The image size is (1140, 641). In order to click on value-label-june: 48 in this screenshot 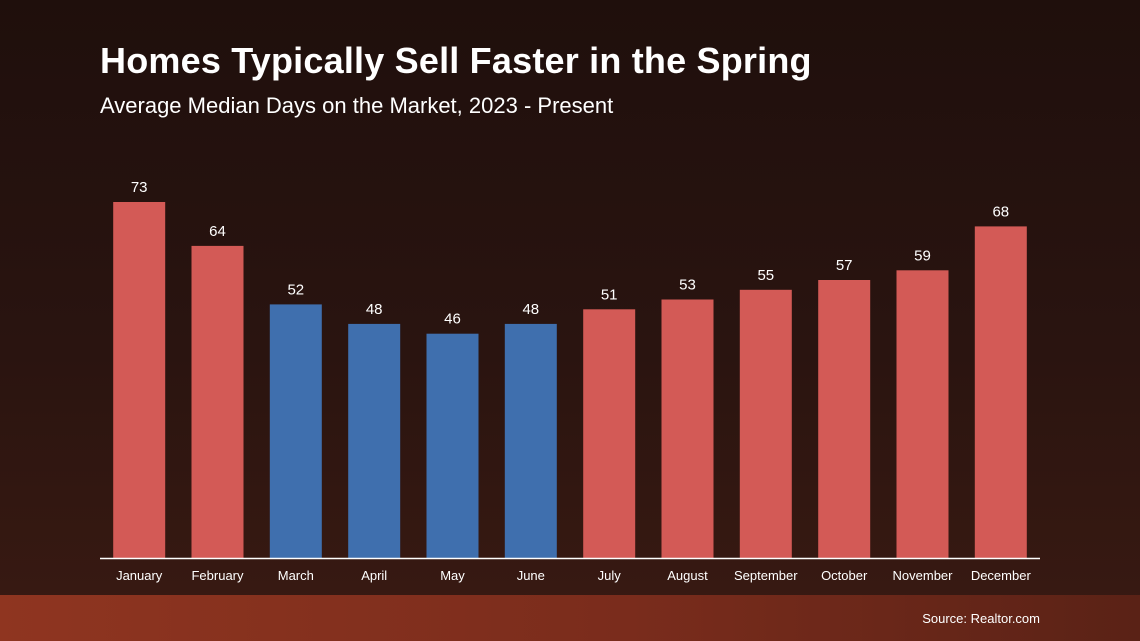, I will do `click(530, 309)`.